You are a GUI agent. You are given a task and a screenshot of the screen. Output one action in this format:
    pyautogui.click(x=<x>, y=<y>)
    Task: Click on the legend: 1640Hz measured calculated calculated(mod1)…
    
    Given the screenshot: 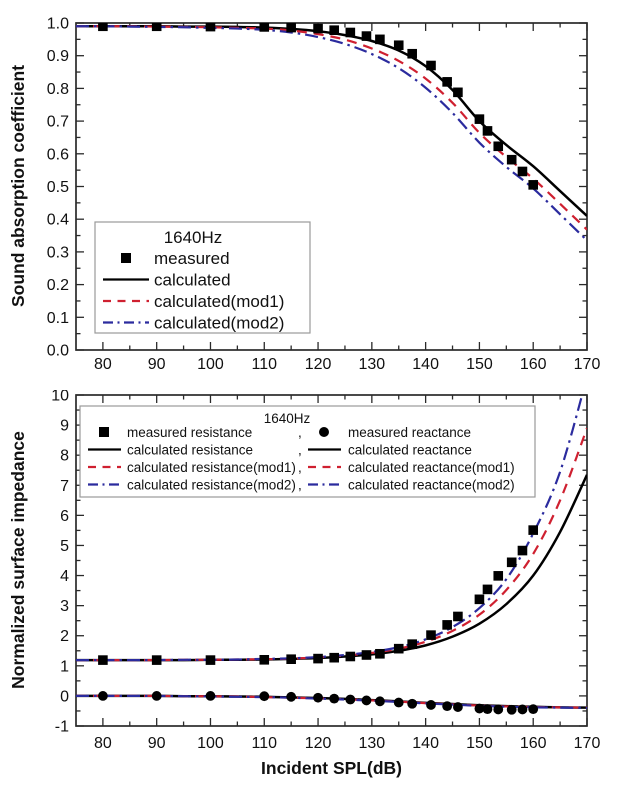 What is the action you would take?
    pyautogui.click(x=202, y=277)
    